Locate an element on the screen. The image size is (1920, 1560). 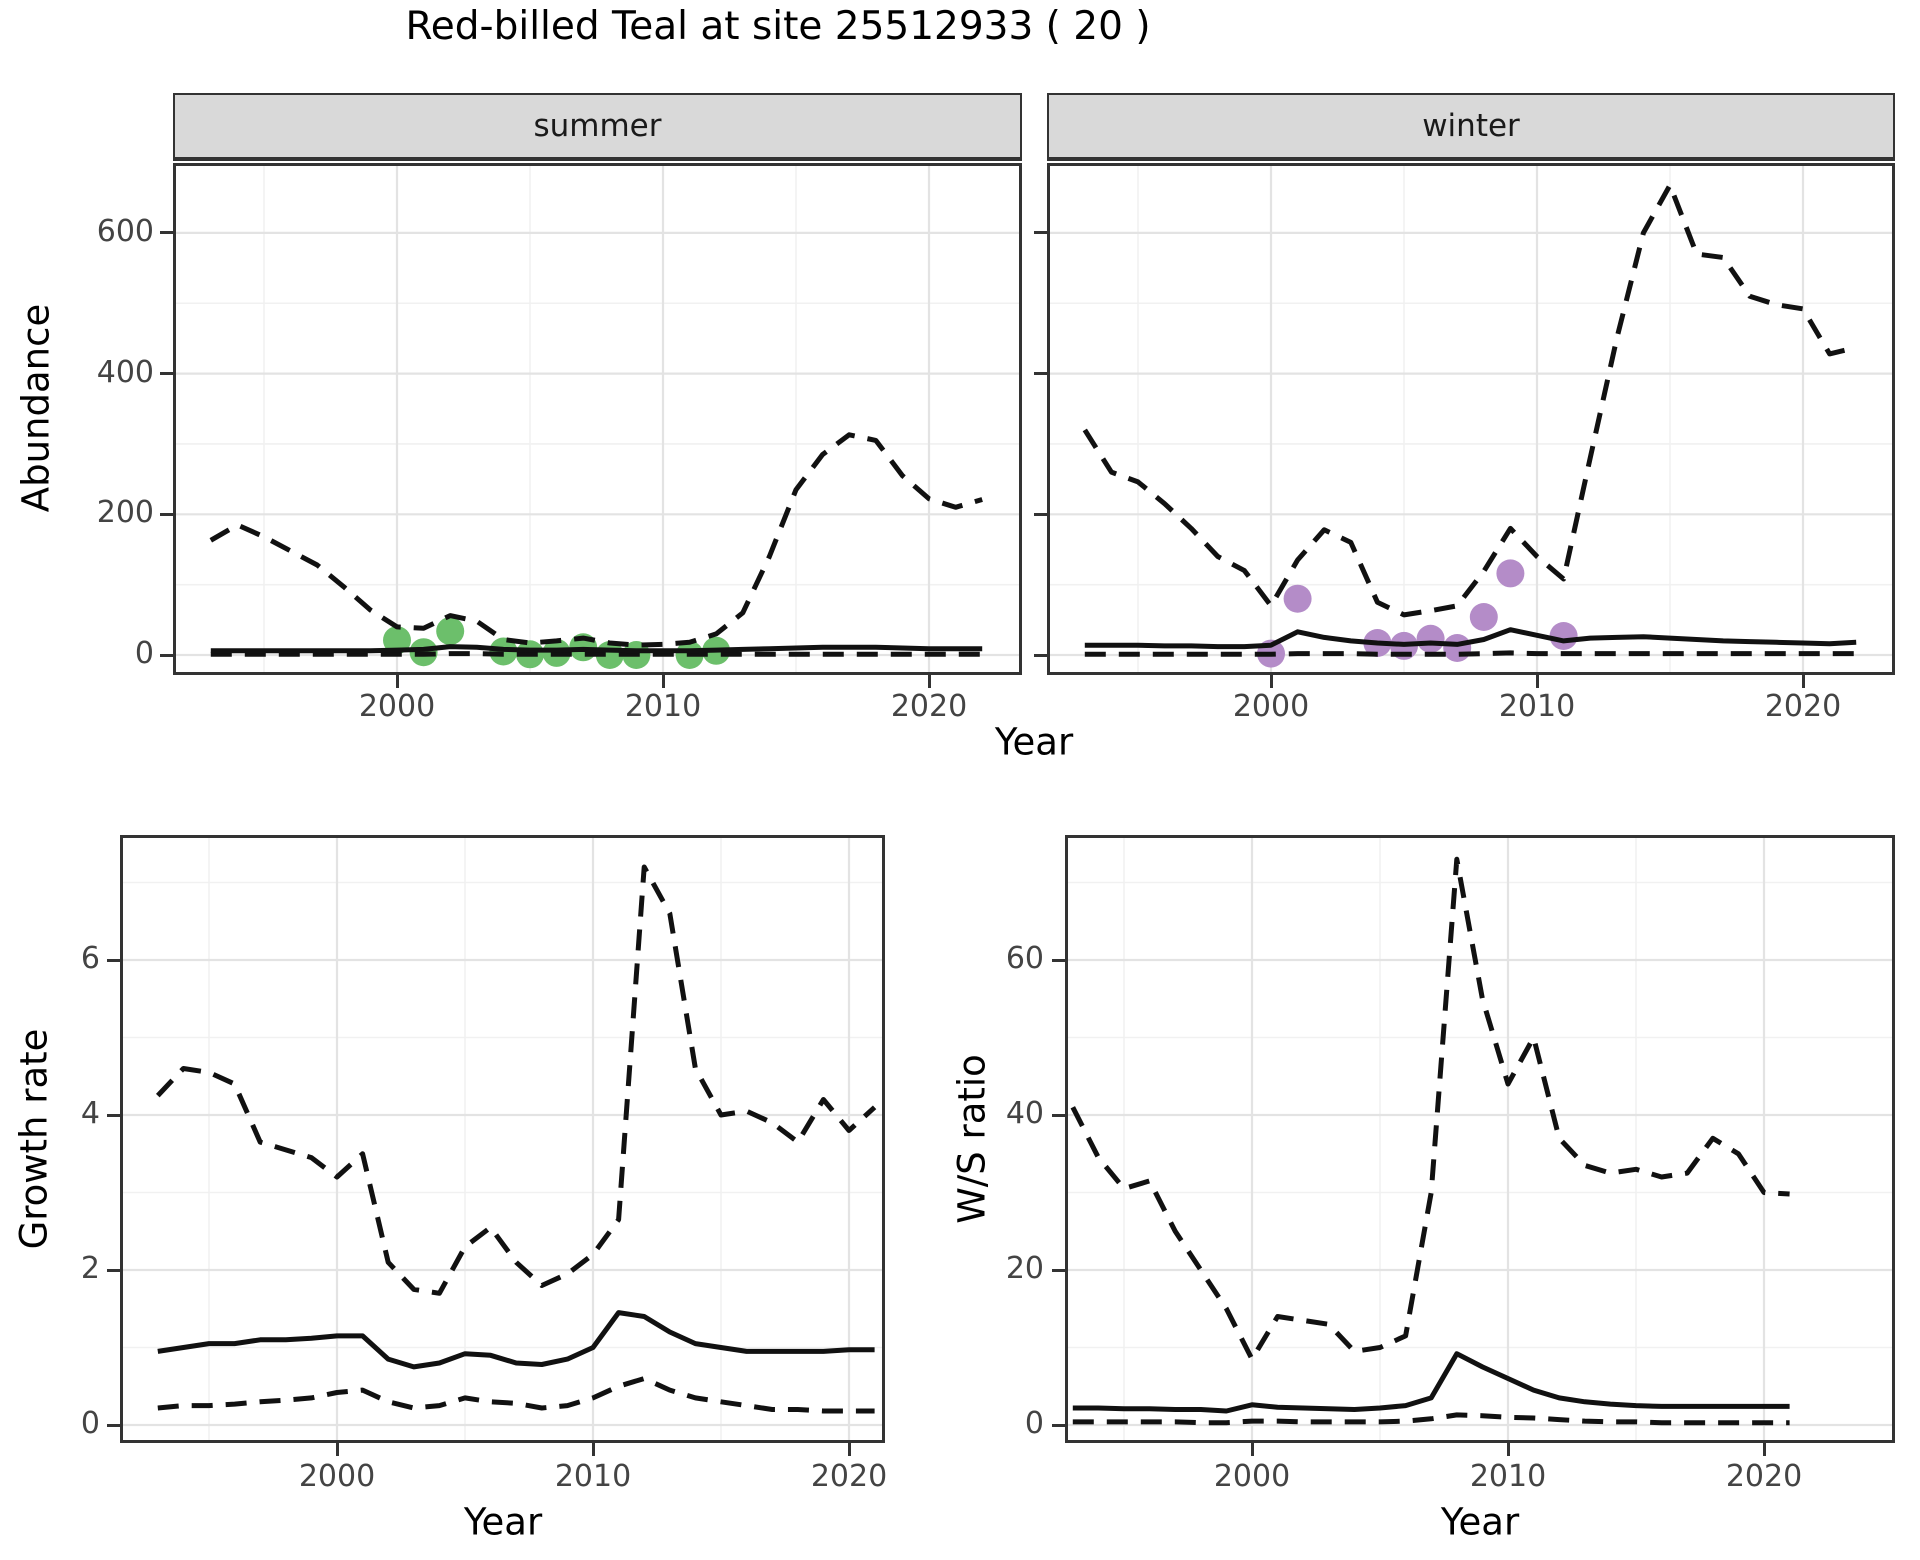
ws-year-axis-label: Year is located at coordinates (1480, 1522).